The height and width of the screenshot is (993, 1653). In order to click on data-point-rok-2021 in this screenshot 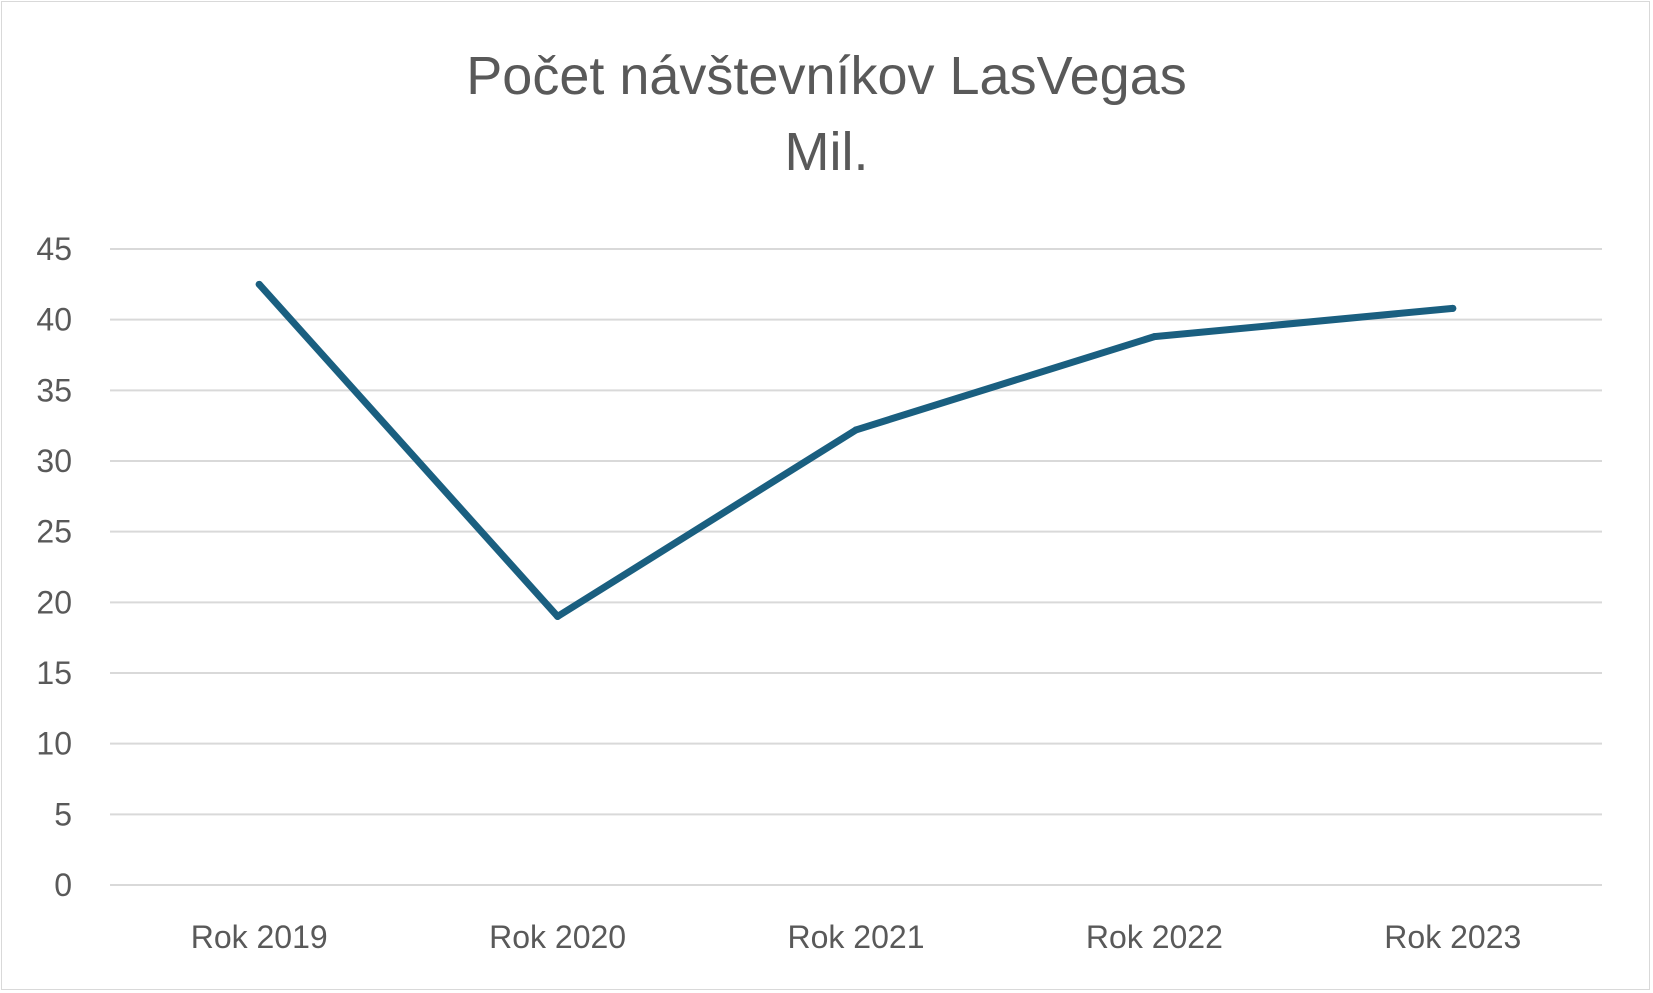, I will do `click(856, 430)`.